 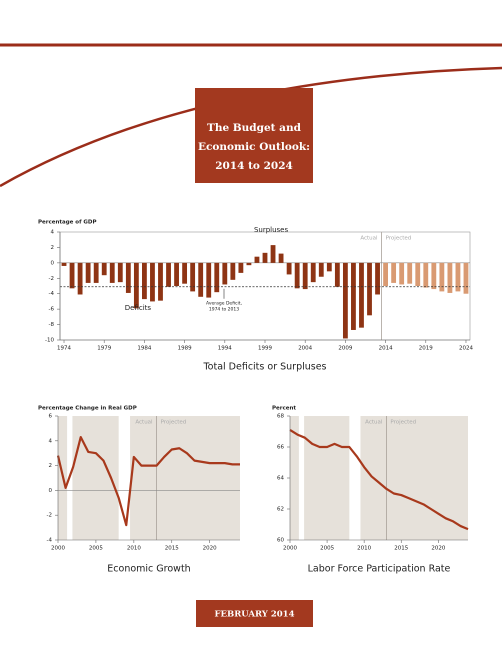 I want to click on y-tick-label: 68, so click(x=280, y=417).